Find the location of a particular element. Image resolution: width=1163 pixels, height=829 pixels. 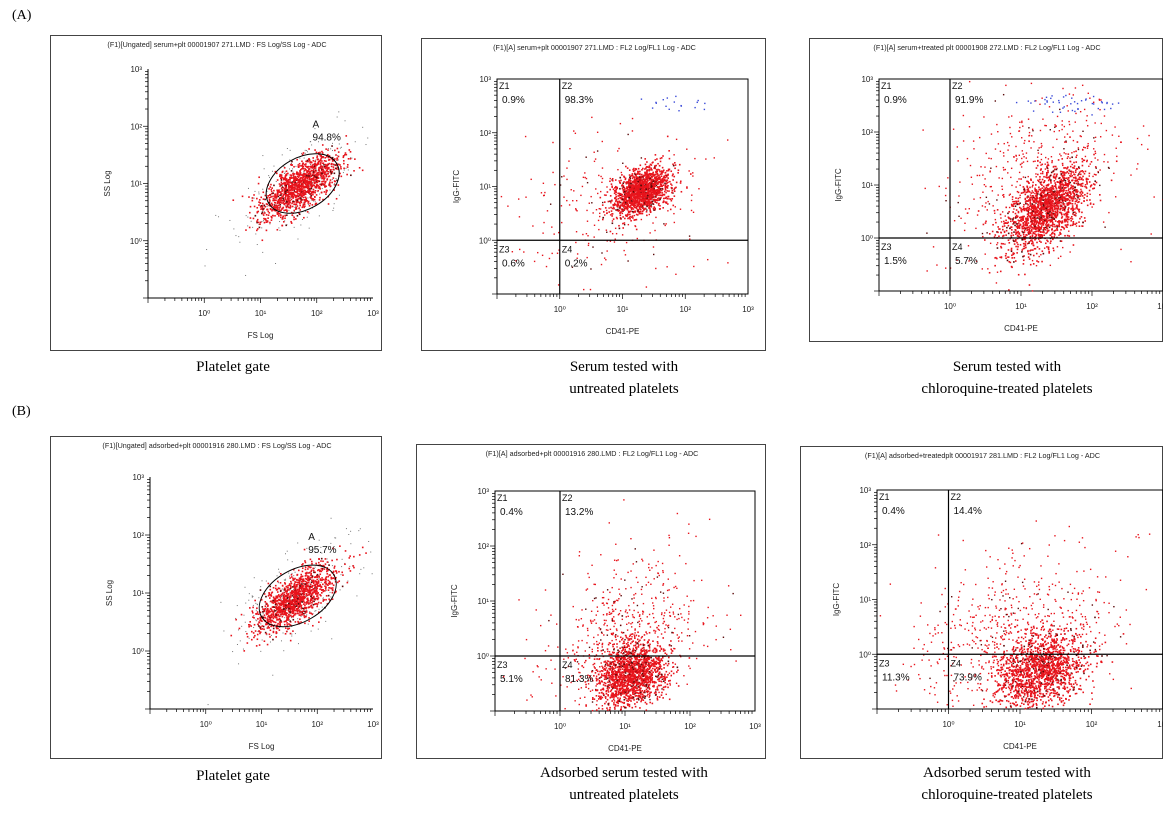

quadrant-percent: 98.3% is located at coordinates (579, 100).